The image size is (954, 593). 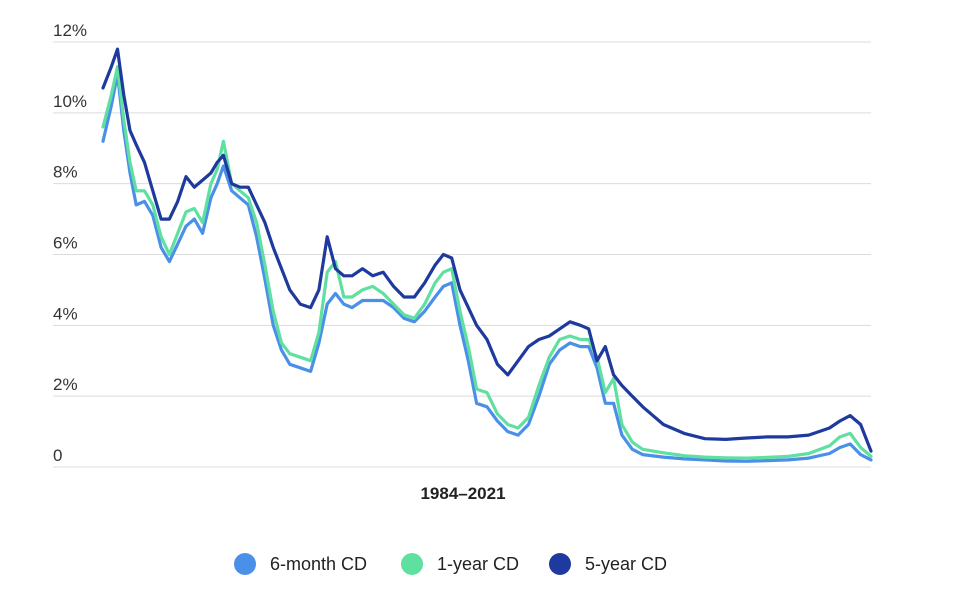 What do you see at coordinates (65, 243) in the screenshot?
I see `y-tick-label: 6%` at bounding box center [65, 243].